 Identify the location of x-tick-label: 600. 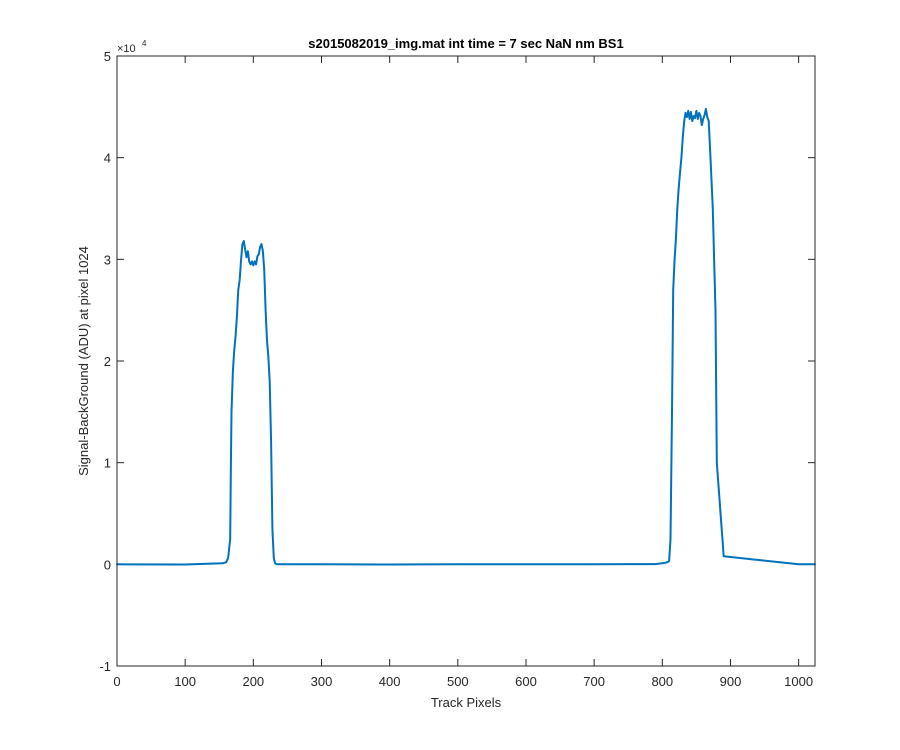
(526, 681).